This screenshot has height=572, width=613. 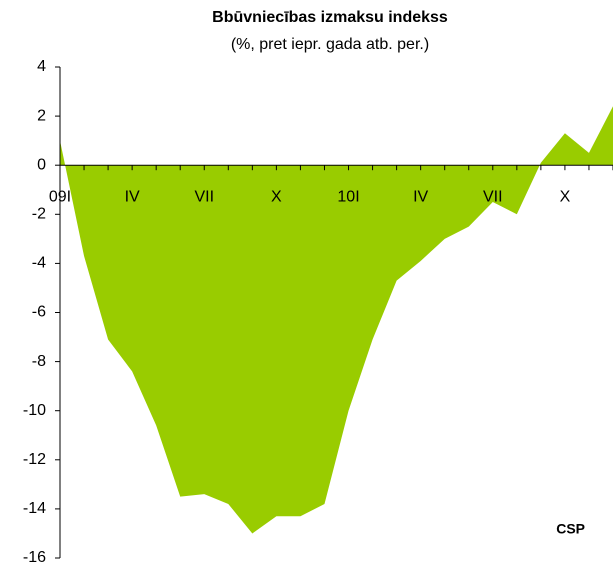 What do you see at coordinates (34, 508) in the screenshot?
I see `y-tick-label: -14` at bounding box center [34, 508].